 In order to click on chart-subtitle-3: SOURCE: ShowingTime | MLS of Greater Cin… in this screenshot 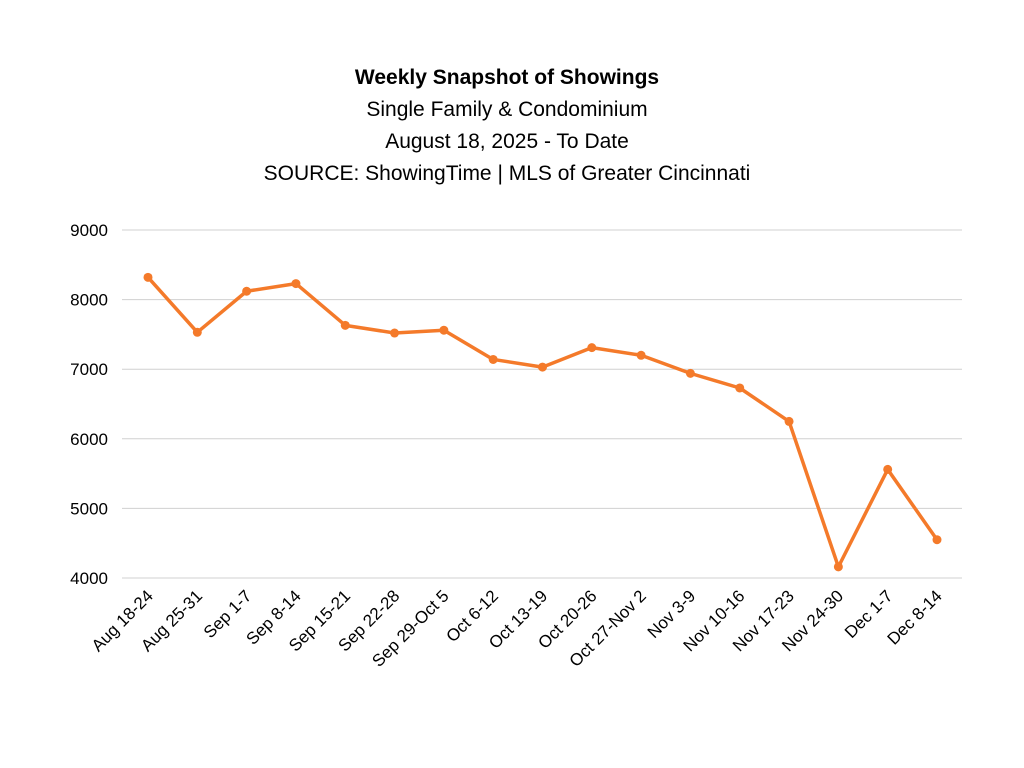, I will do `click(507, 173)`.